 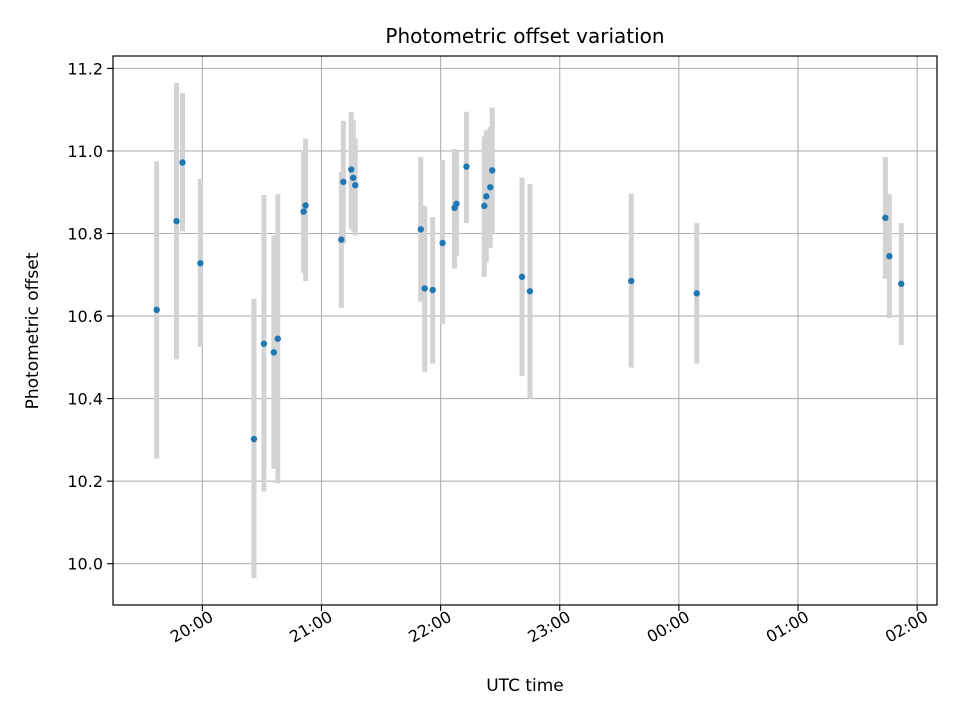 I want to click on y-tick-label: 10.4, so click(x=85, y=399).